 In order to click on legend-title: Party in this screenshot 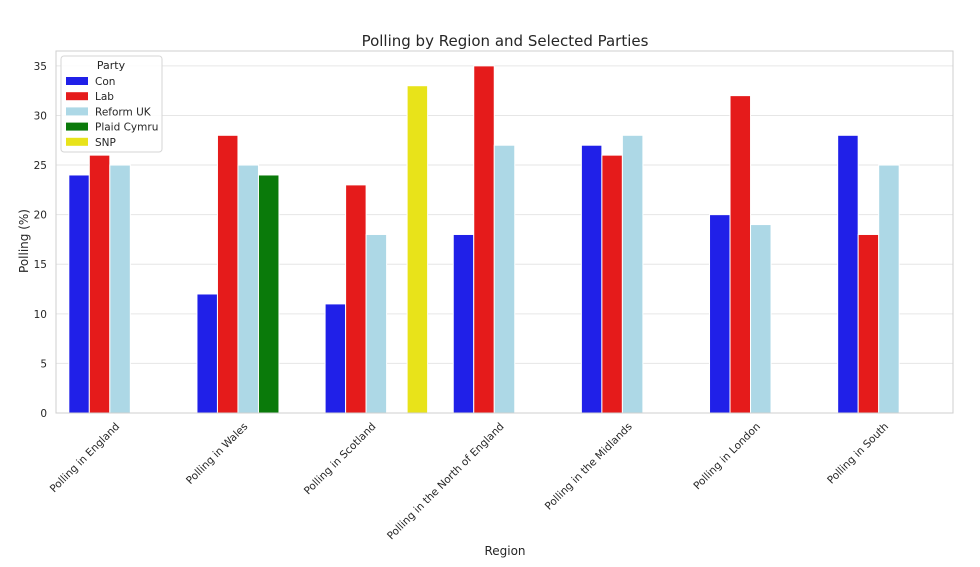, I will do `click(111, 65)`.